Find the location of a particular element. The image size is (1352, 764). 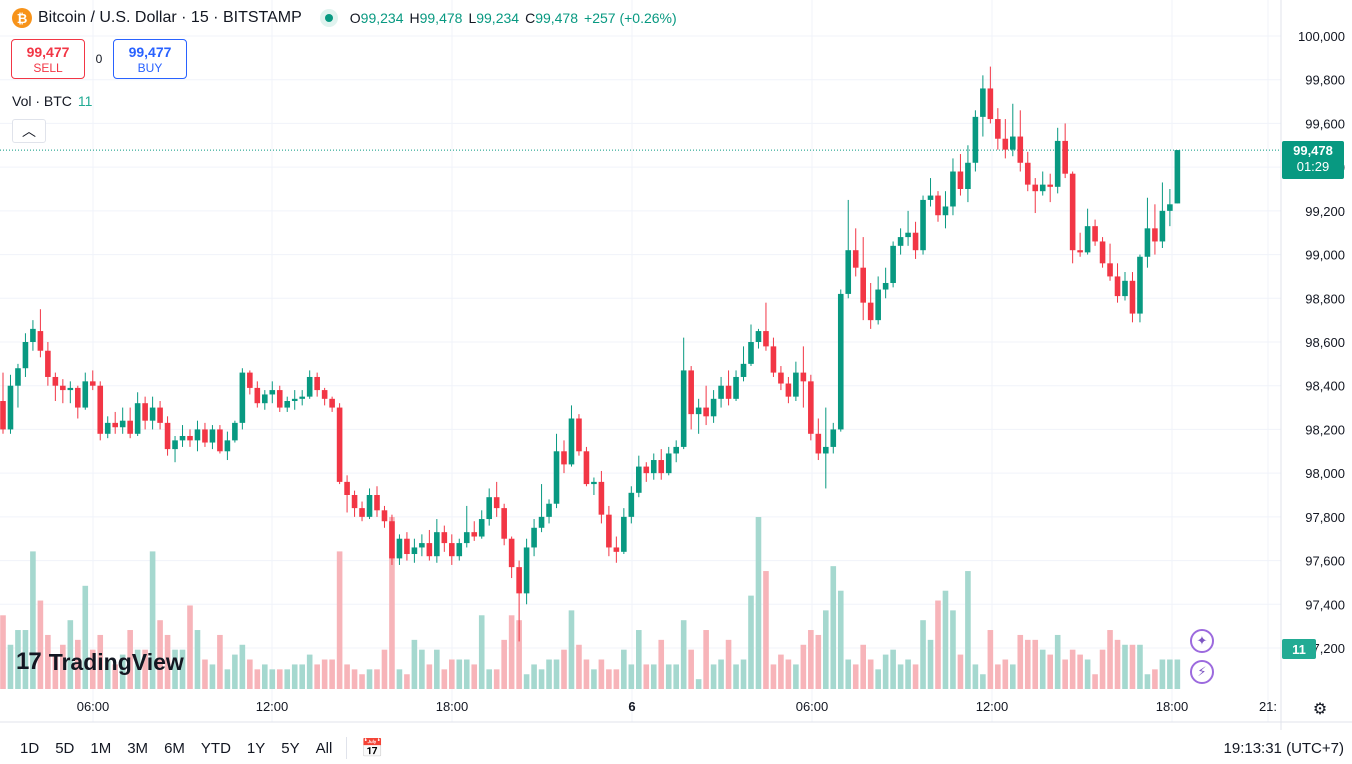

symbol-title: Bitcoin / U.S. Dollar · 15 · BITSTAMP is located at coordinates (170, 17).